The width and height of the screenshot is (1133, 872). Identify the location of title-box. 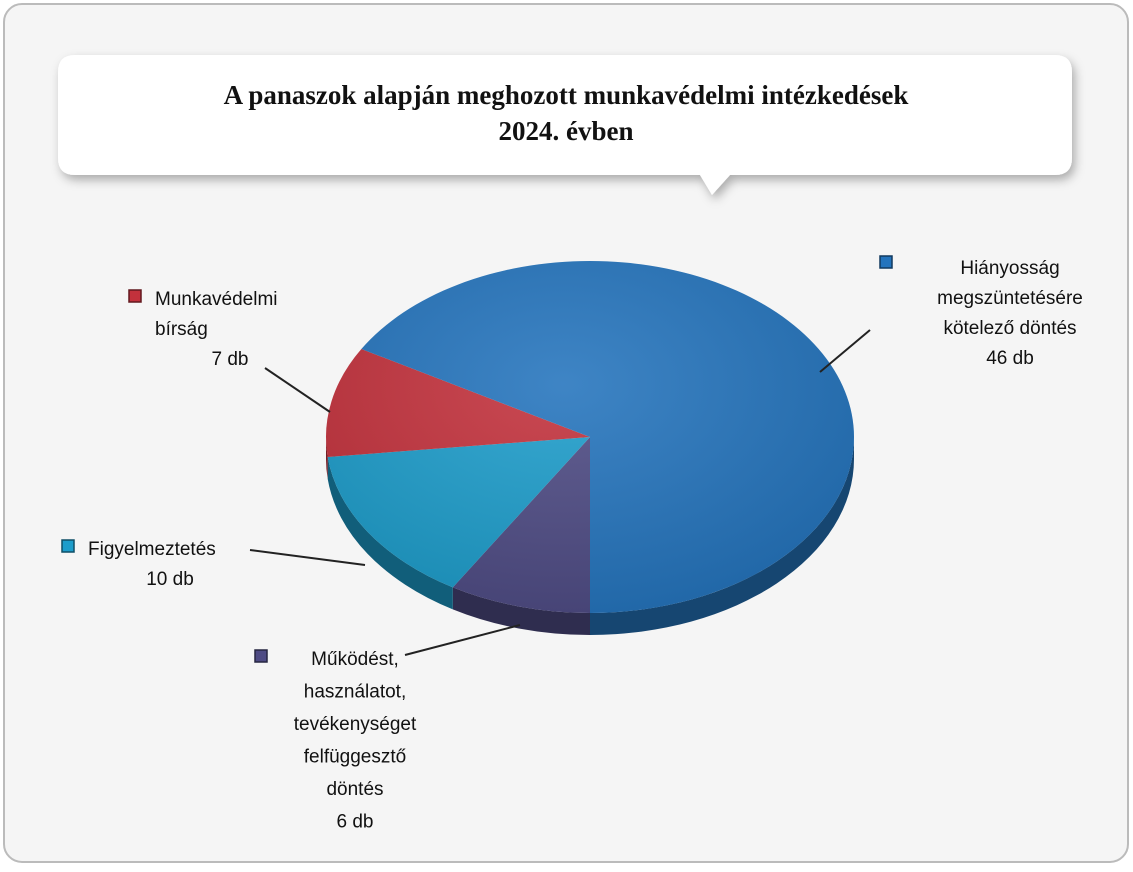
(565, 125).